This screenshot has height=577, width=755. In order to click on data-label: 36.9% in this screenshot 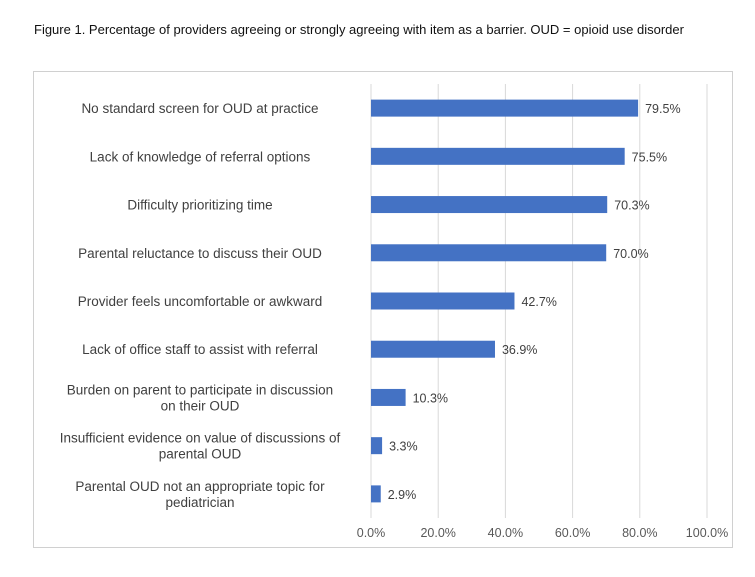, I will do `click(519, 350)`.